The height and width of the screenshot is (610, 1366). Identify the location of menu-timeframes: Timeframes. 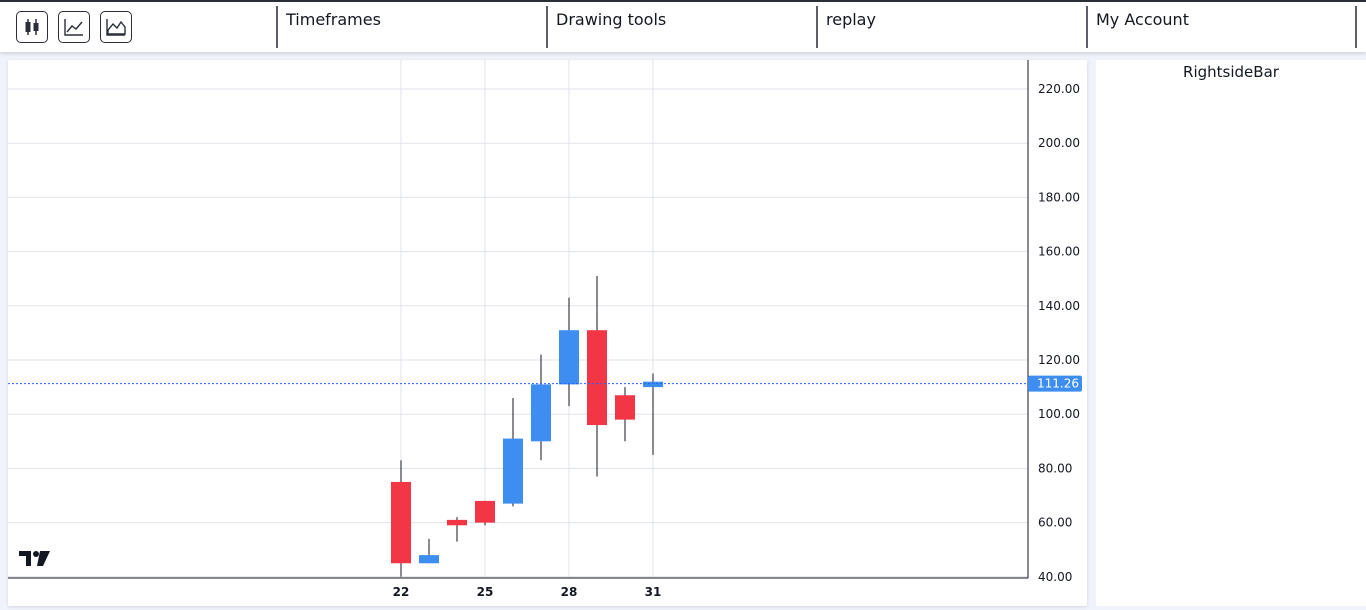
(411, 27).